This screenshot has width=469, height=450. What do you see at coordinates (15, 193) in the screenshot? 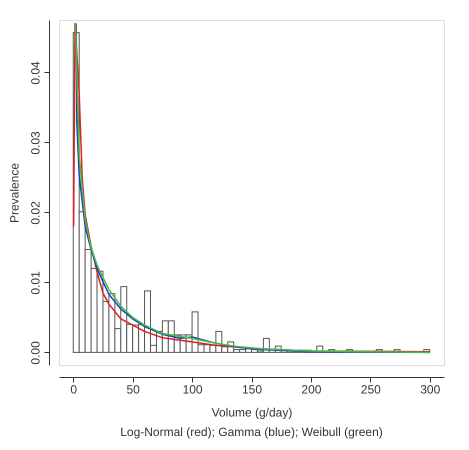
I see `y-axis-title: Prevalence` at bounding box center [15, 193].